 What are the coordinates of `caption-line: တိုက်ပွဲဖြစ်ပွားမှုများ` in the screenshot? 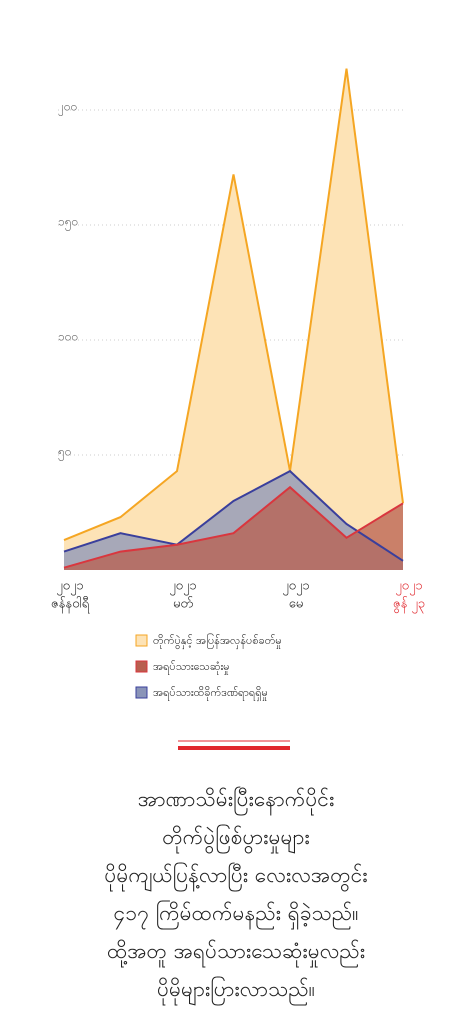 It's located at (236, 839).